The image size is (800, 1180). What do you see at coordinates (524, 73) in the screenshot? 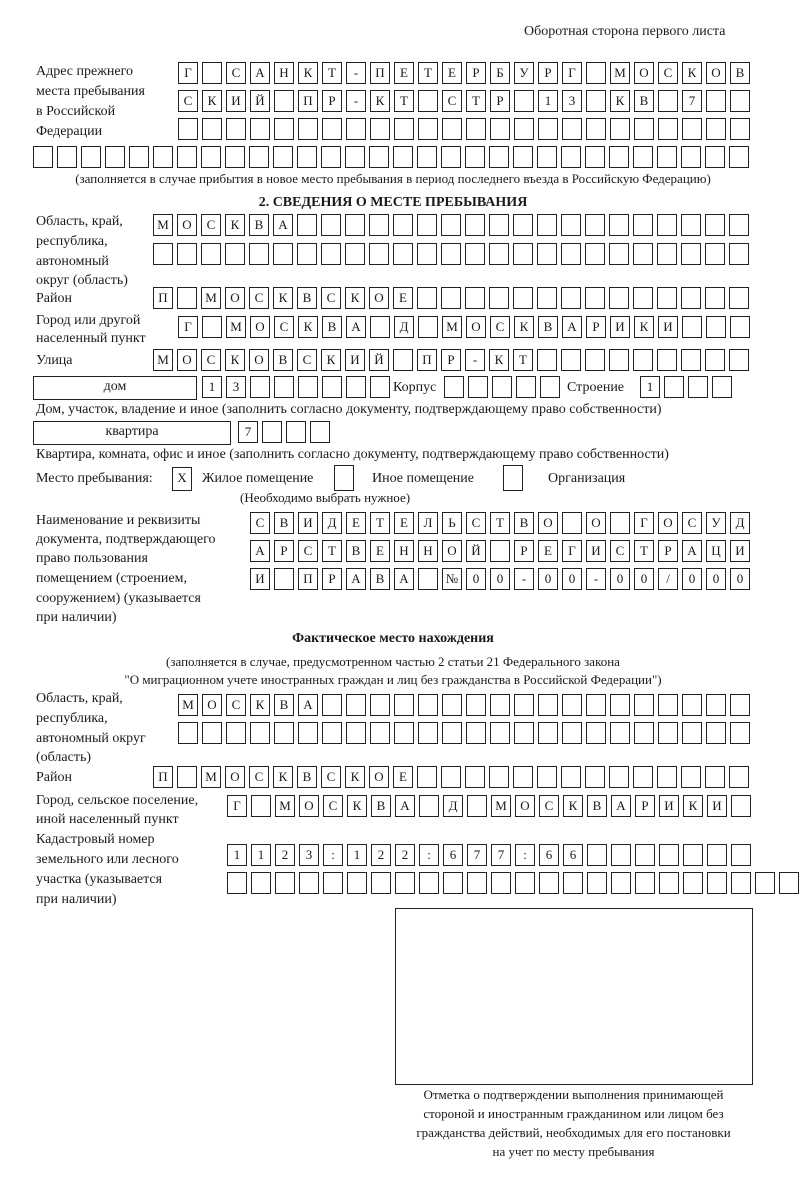
I see `char-cell: У` at bounding box center [524, 73].